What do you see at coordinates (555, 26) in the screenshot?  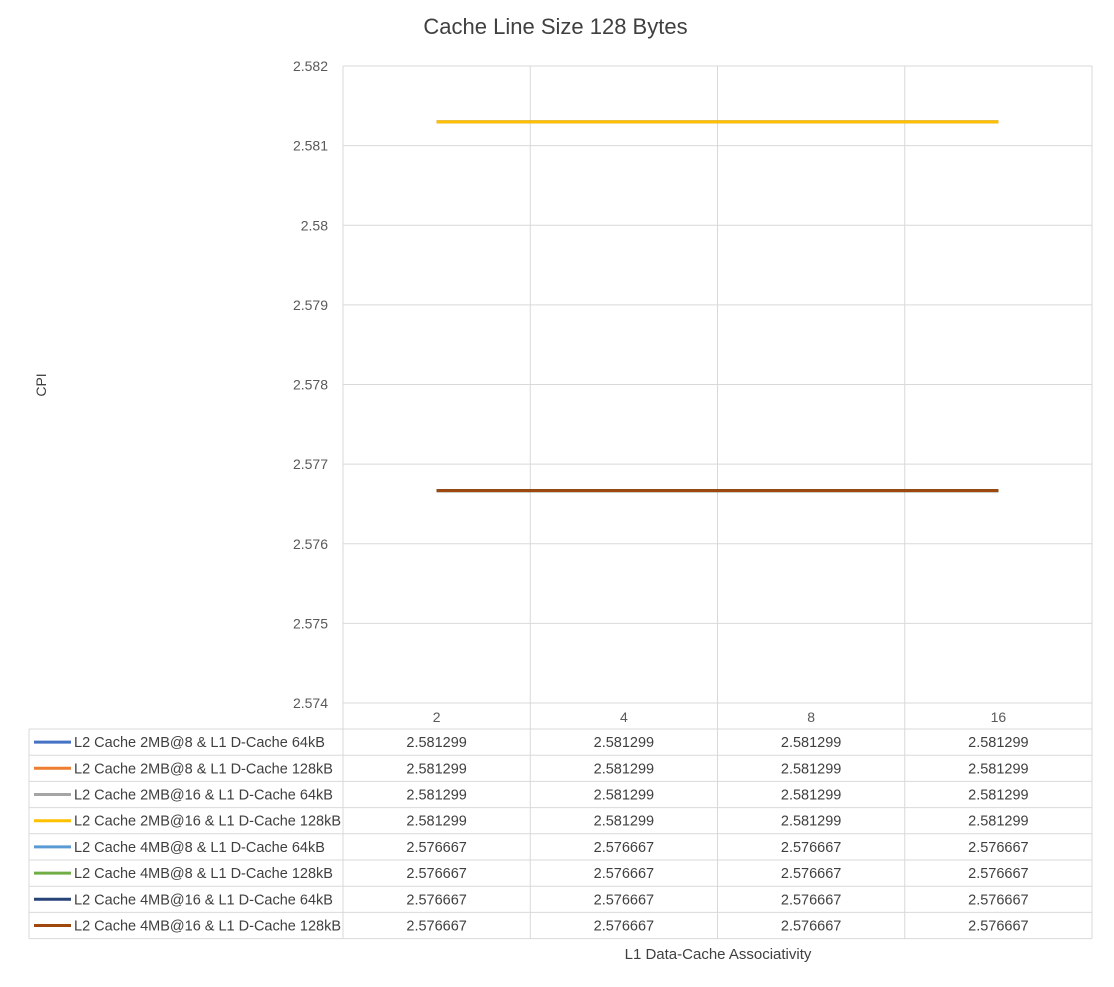 I see `chart-title: Cache Line Size 128 Bytes` at bounding box center [555, 26].